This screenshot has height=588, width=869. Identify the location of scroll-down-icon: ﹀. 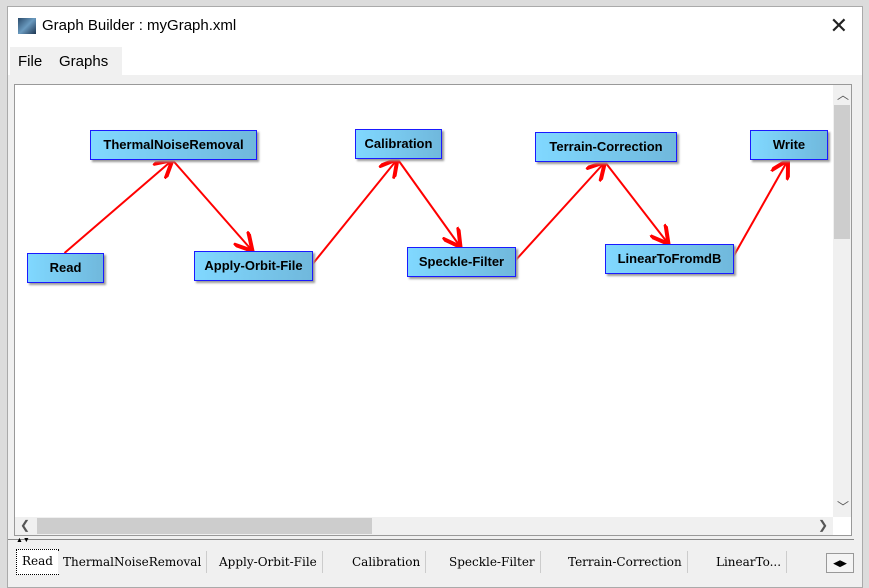
(843, 507).